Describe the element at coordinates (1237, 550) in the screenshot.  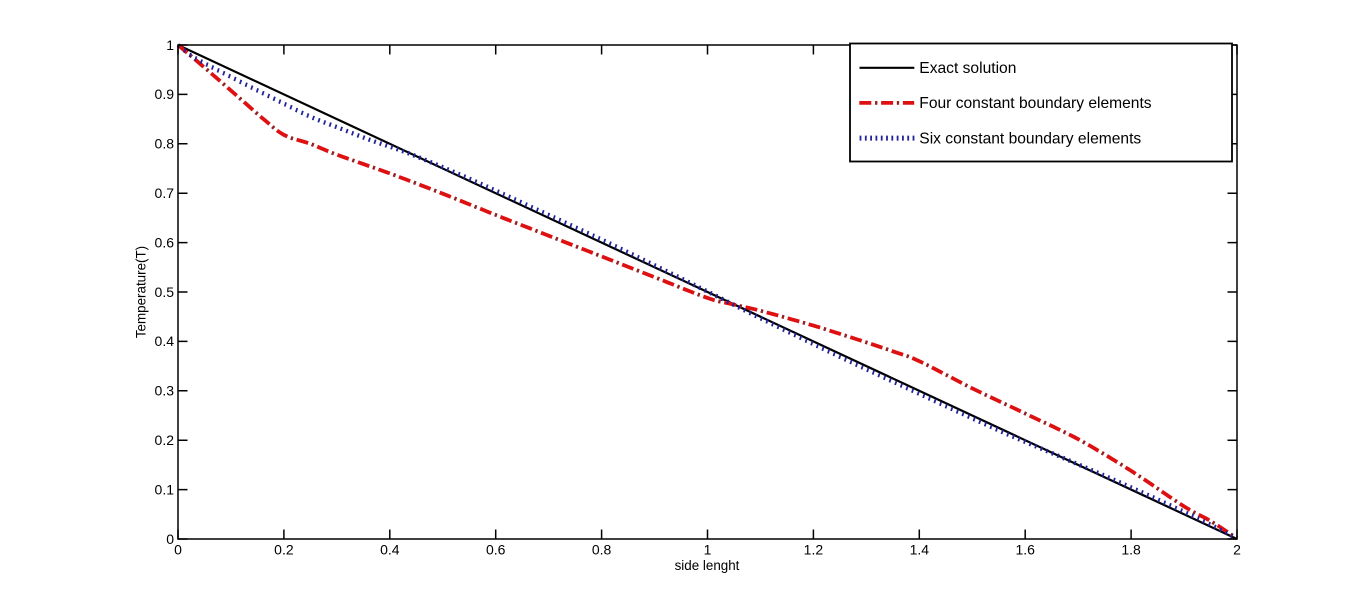
I see `svg-text: 2` at that location.